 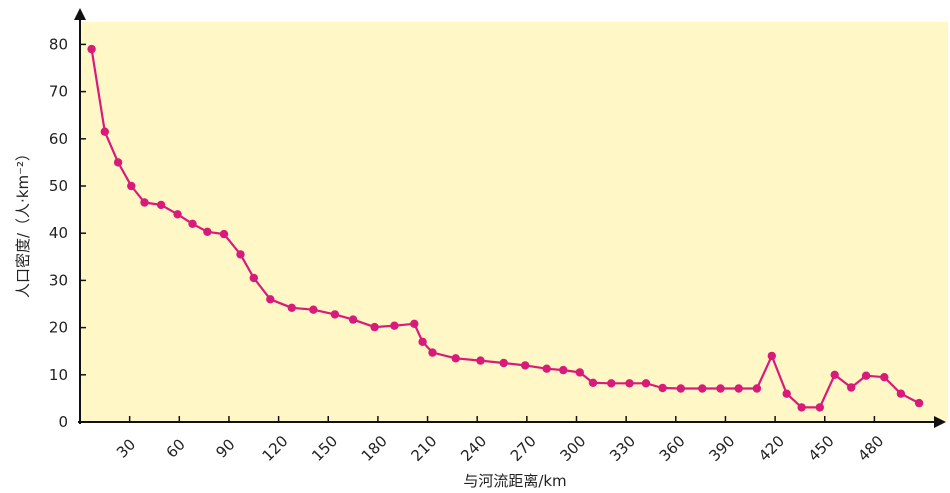 What do you see at coordinates (672, 448) in the screenshot?
I see `x-tick-label: 360` at bounding box center [672, 448].